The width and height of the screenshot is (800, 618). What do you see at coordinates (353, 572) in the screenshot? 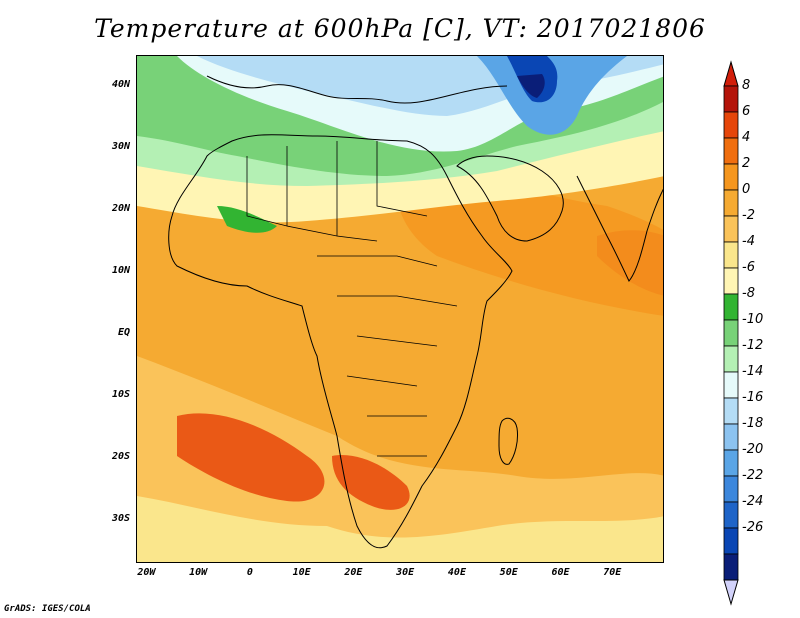
I see `lon-tick-label: 20E` at bounding box center [353, 572].